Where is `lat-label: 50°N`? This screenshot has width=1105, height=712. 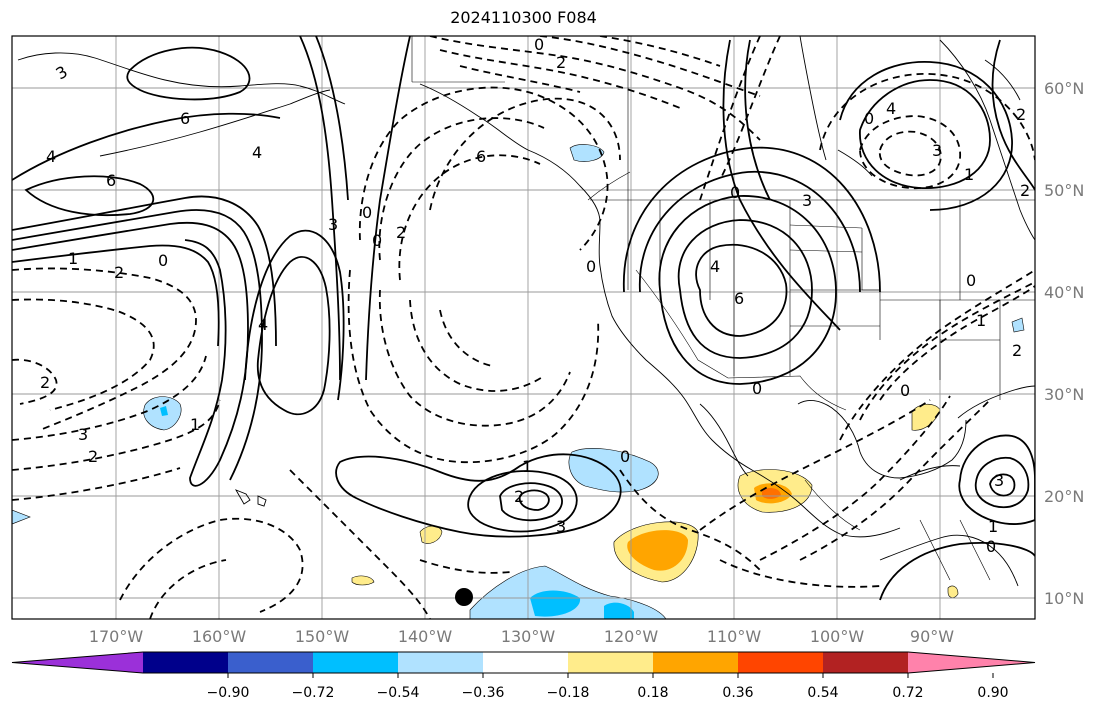
lat-label: 50°N is located at coordinates (1064, 190).